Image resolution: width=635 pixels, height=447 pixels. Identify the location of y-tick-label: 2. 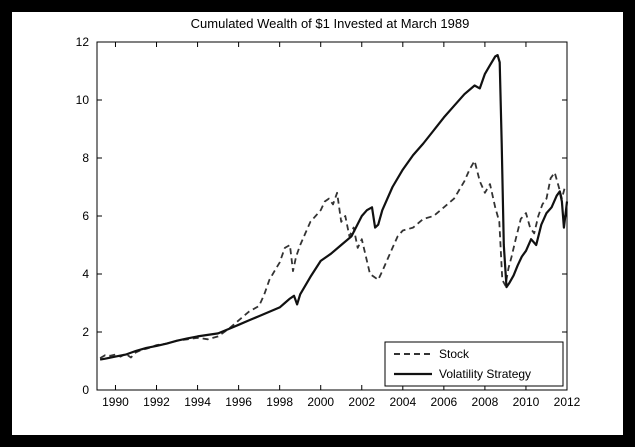
(85, 332).